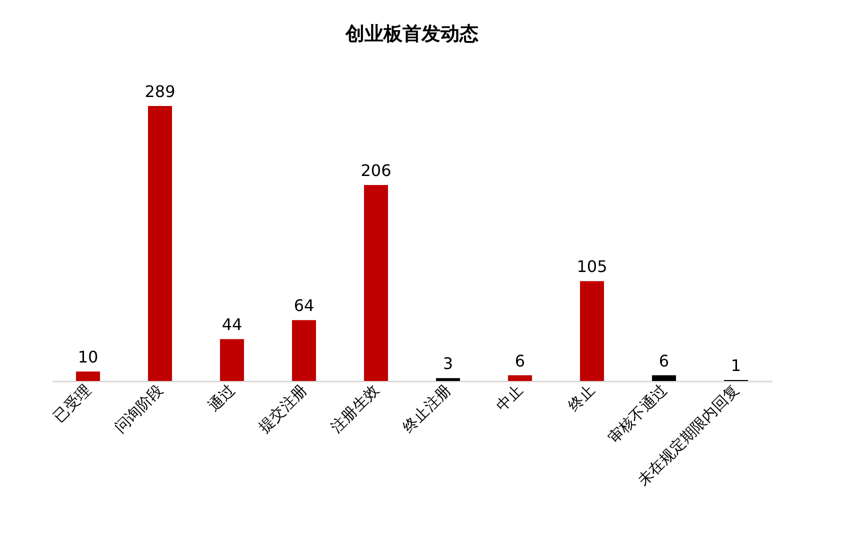  What do you see at coordinates (72, 403) in the screenshot?
I see `x-tick-label: 已受理` at bounding box center [72, 403].